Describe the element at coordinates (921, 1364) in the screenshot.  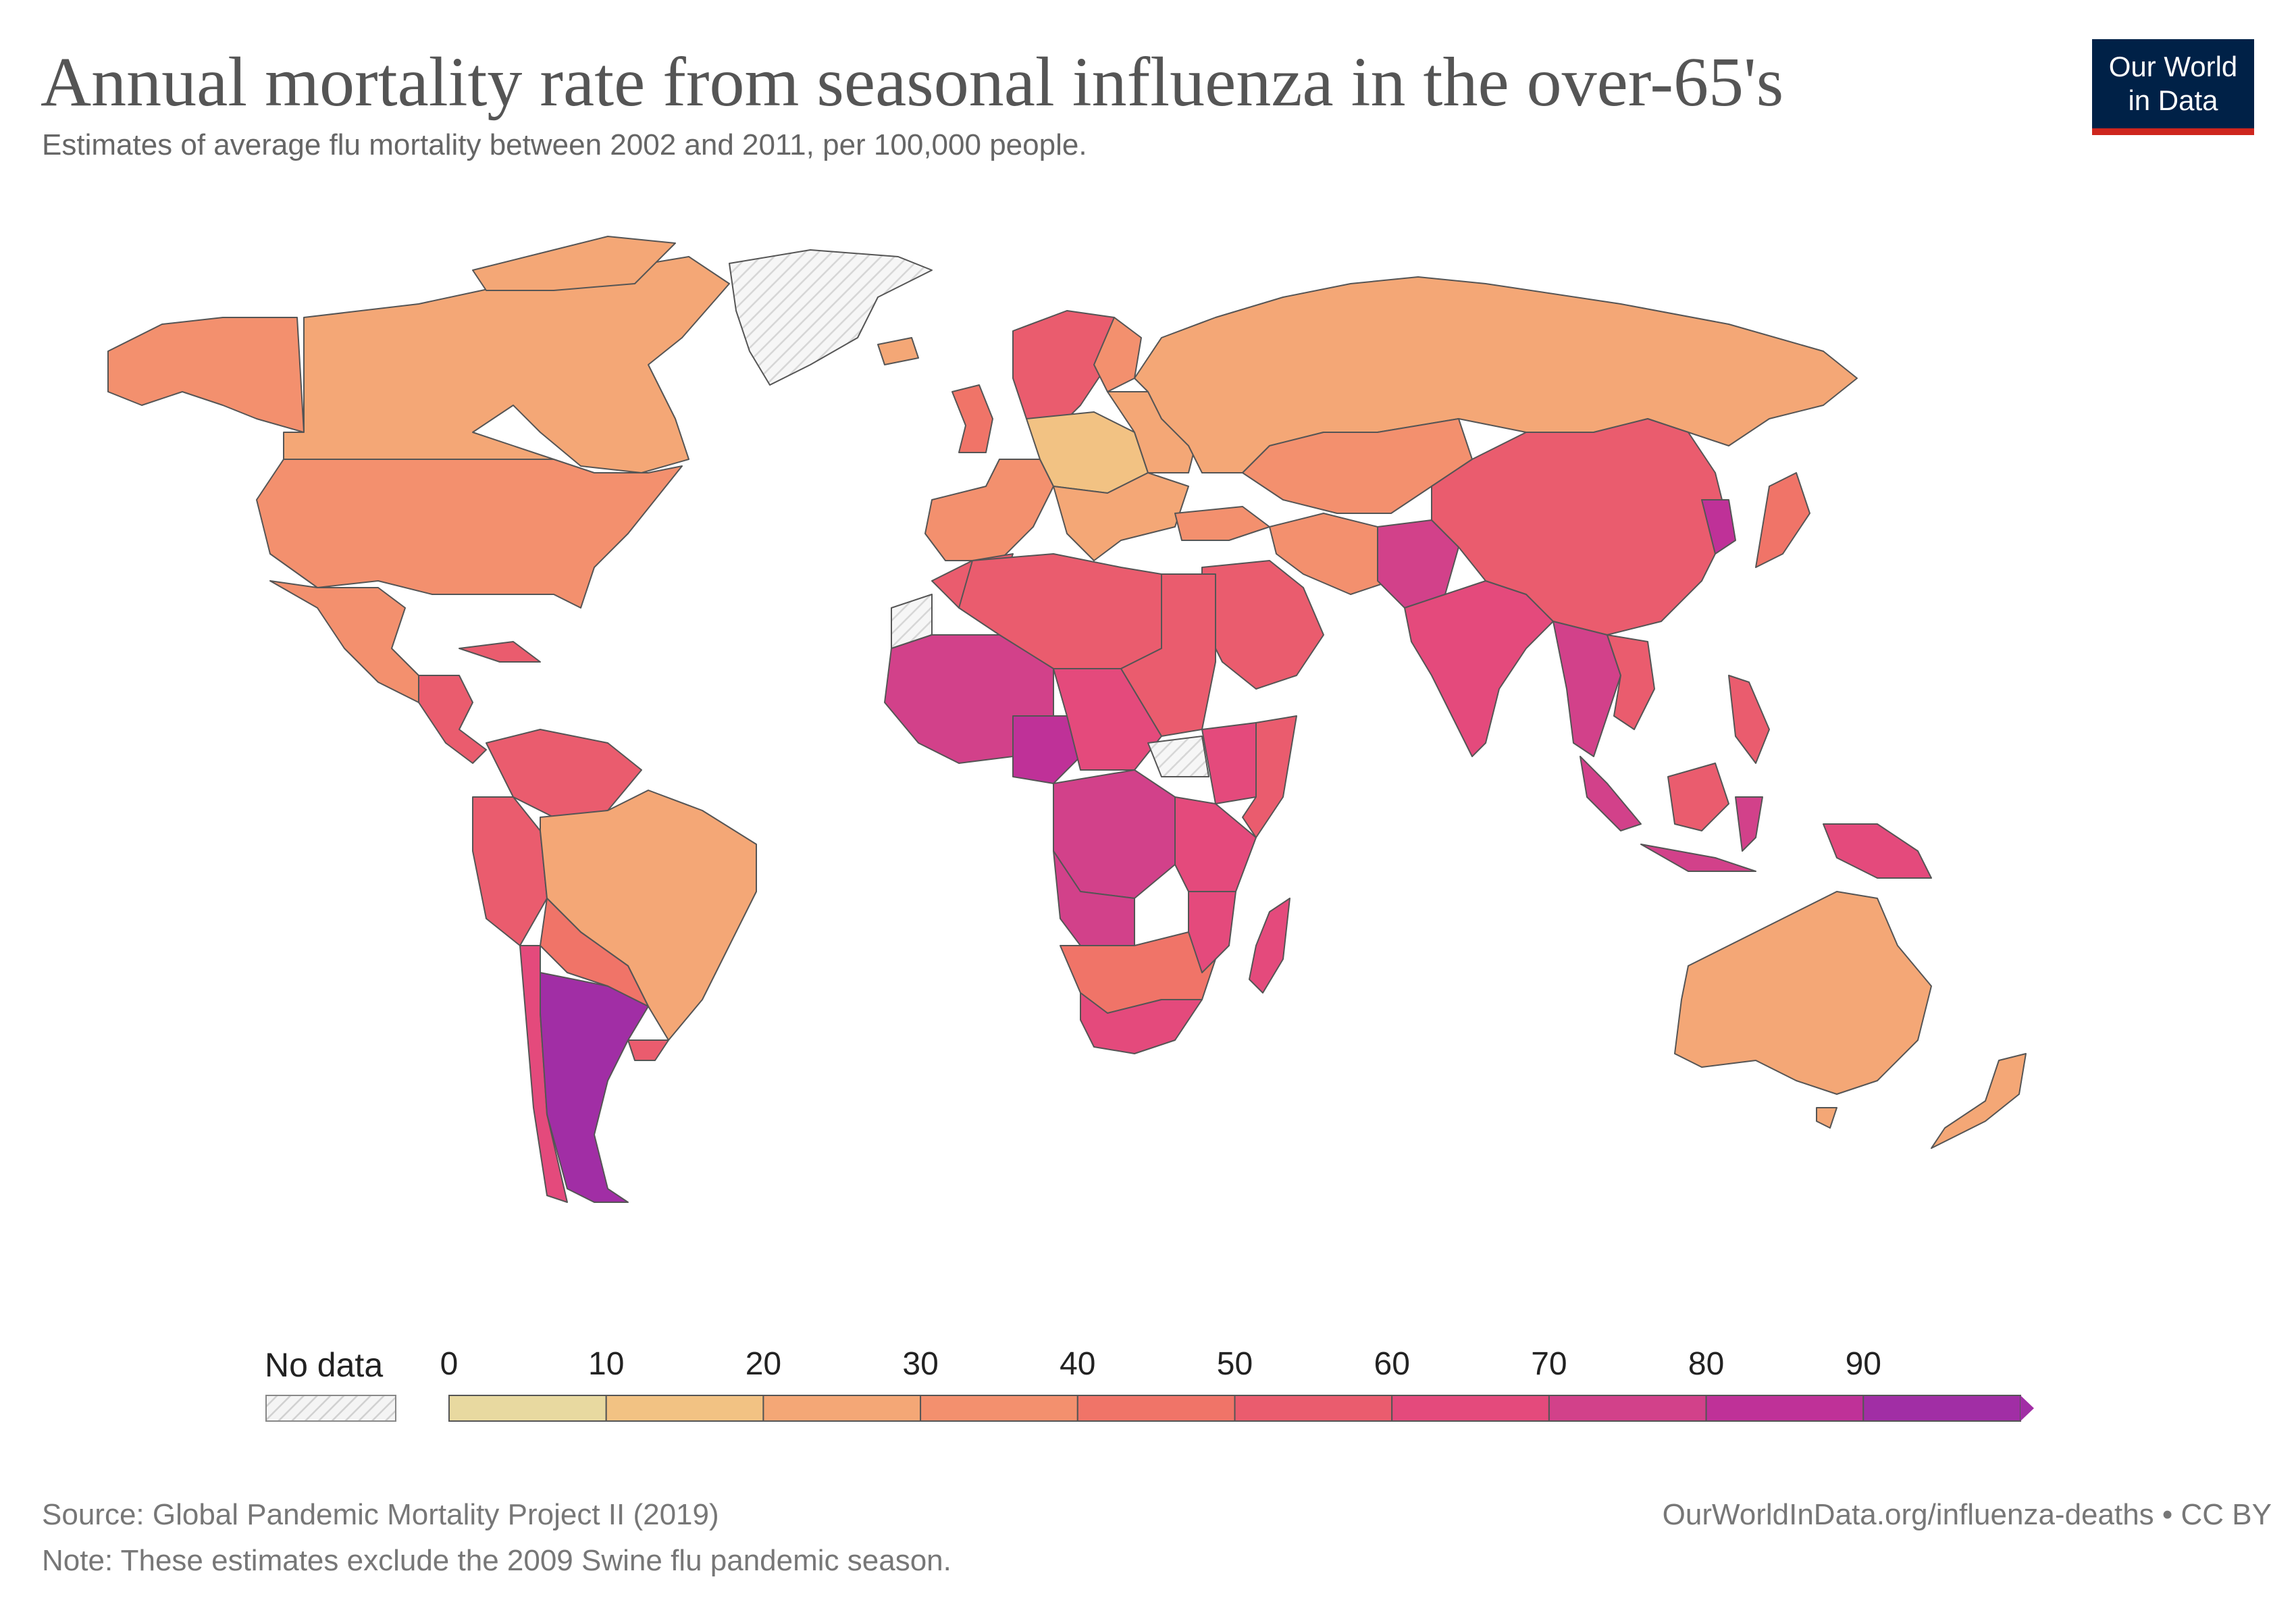
I see `legend-tick-label: 30` at that location.